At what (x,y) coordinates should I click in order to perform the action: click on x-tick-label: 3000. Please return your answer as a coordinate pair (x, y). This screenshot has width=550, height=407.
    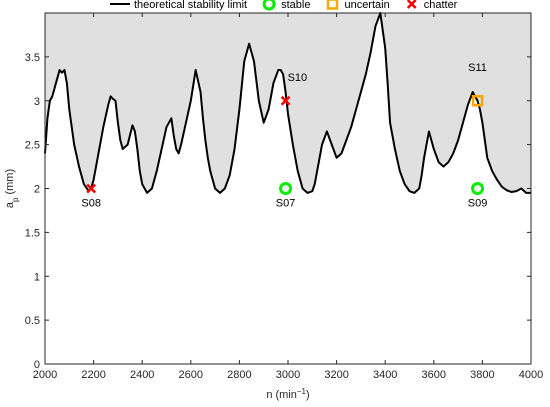
    Looking at the image, I should click on (288, 375).